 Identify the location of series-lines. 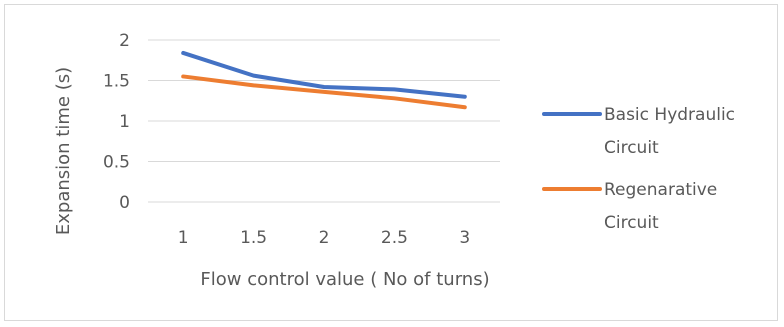
(324, 80).